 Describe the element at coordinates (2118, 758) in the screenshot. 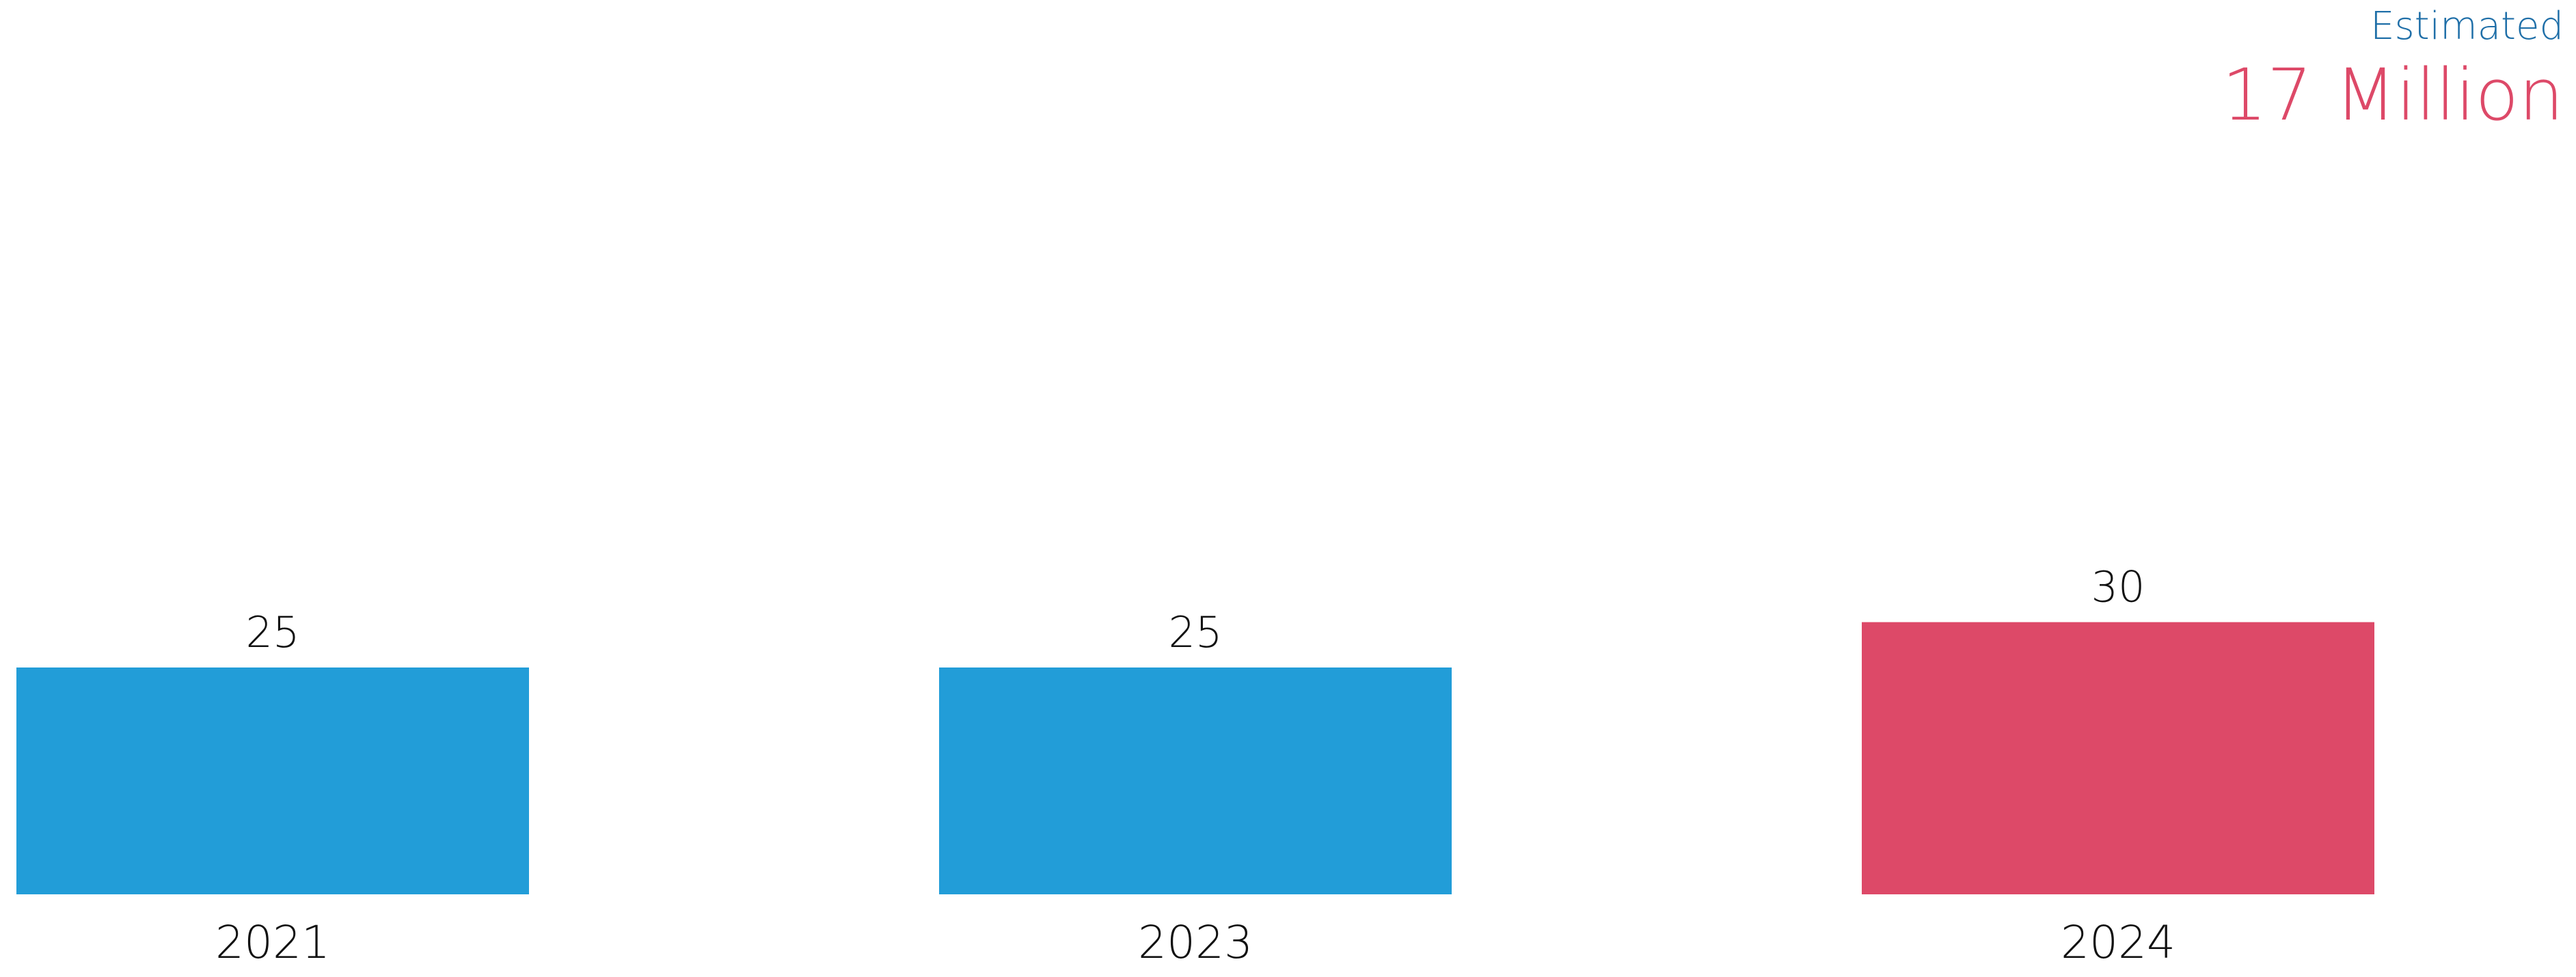

I see `bar-2024` at that location.